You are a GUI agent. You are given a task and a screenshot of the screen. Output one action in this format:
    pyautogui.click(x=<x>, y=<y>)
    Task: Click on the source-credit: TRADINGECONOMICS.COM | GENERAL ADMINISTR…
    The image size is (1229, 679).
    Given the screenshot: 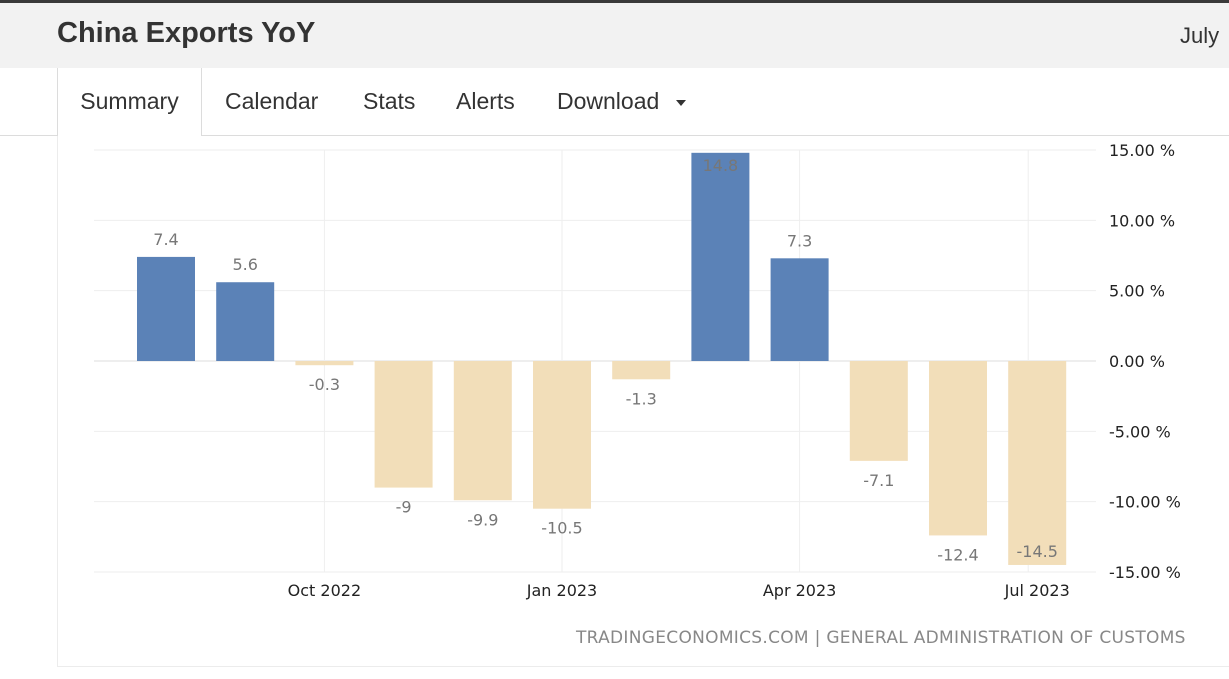 What is the action you would take?
    pyautogui.click(x=881, y=638)
    